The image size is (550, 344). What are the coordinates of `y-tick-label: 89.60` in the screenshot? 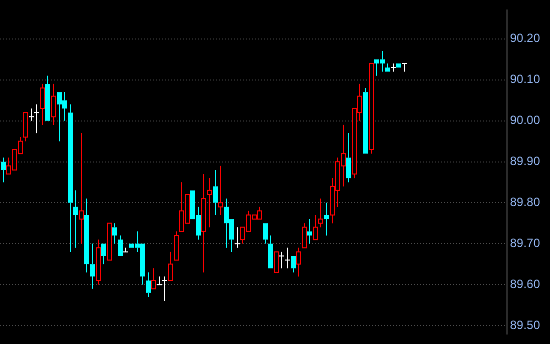 It's located at (525, 283).